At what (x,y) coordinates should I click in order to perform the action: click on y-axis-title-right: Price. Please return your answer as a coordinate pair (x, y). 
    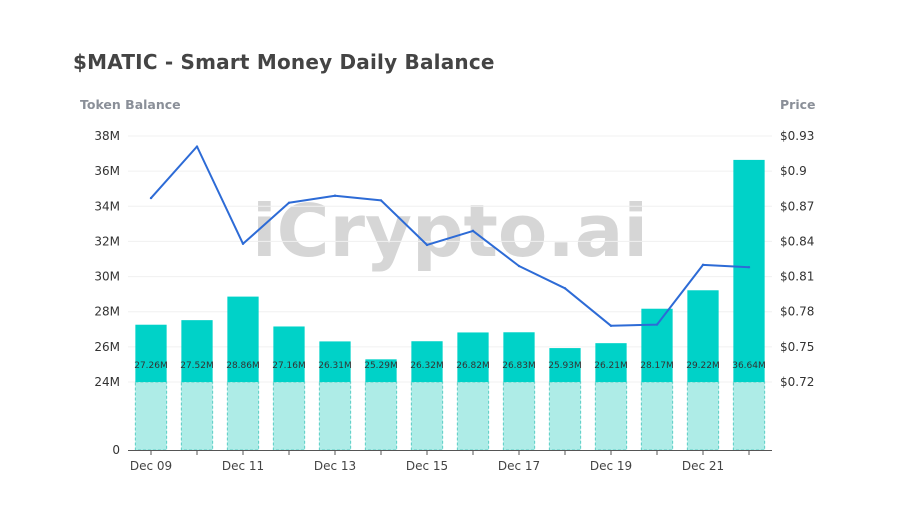
    Looking at the image, I should click on (798, 104).